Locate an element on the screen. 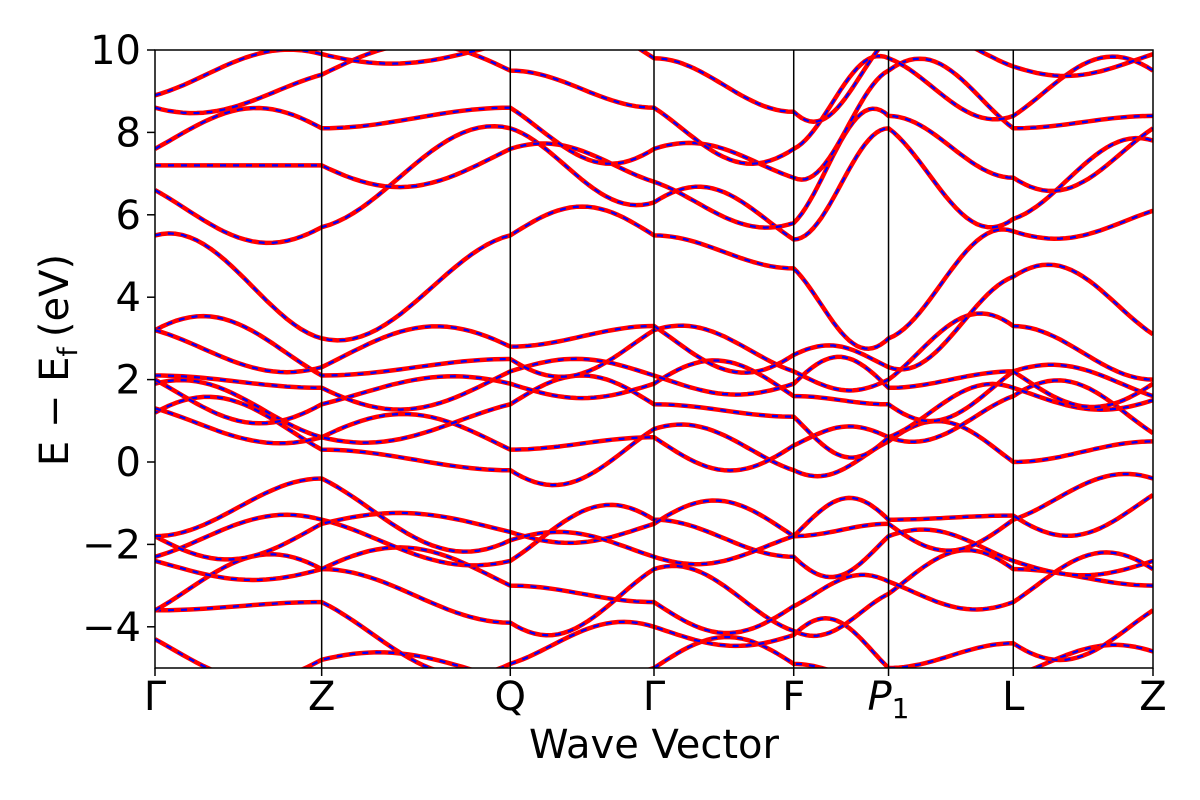  x-tick-label-main: F is located at coordinates (793, 697).